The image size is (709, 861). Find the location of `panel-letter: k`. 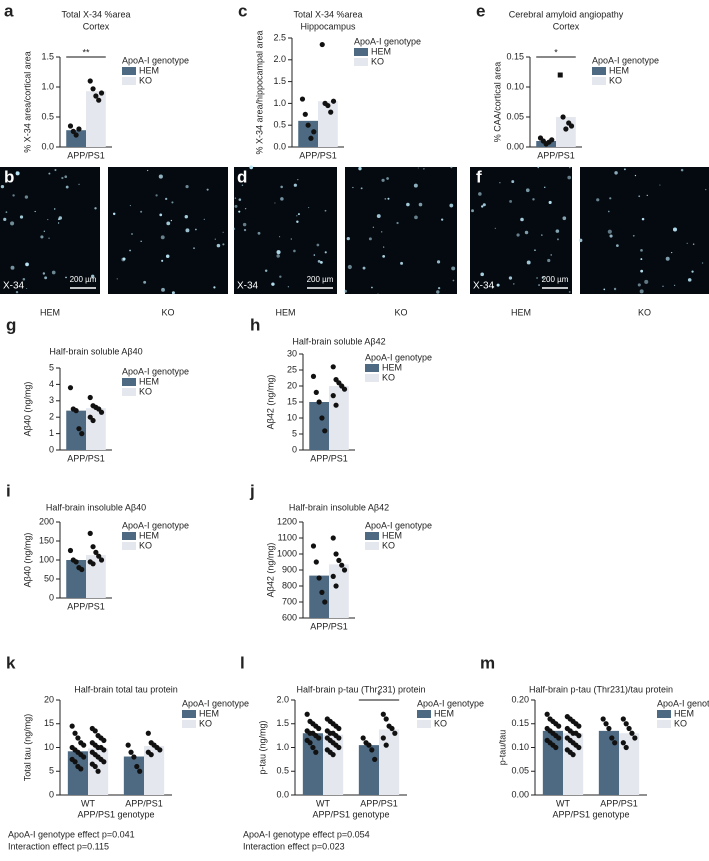

panel-letter: k is located at coordinates (11, 662).